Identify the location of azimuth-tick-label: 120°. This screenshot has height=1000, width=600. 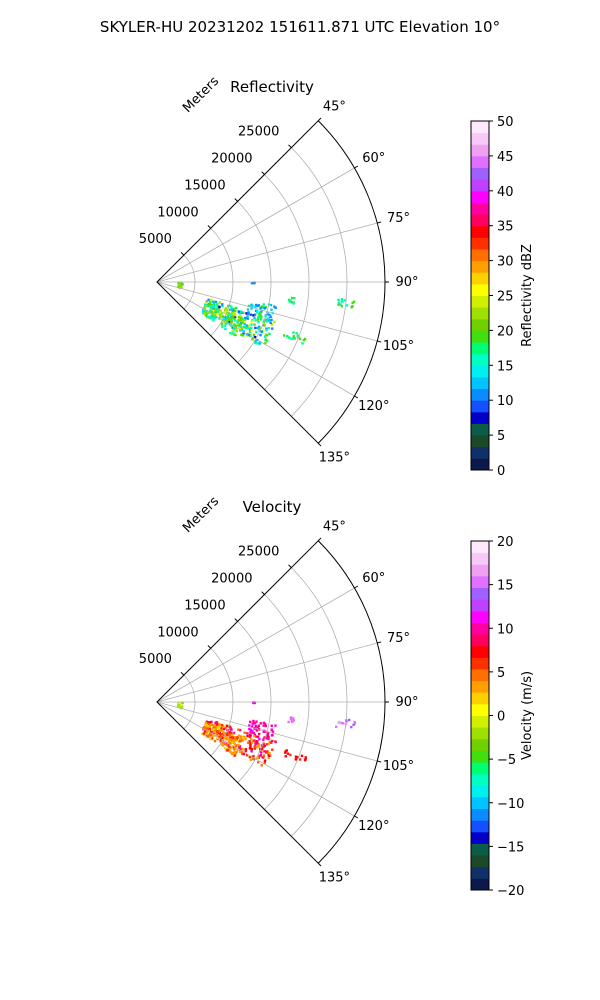
(373, 406).